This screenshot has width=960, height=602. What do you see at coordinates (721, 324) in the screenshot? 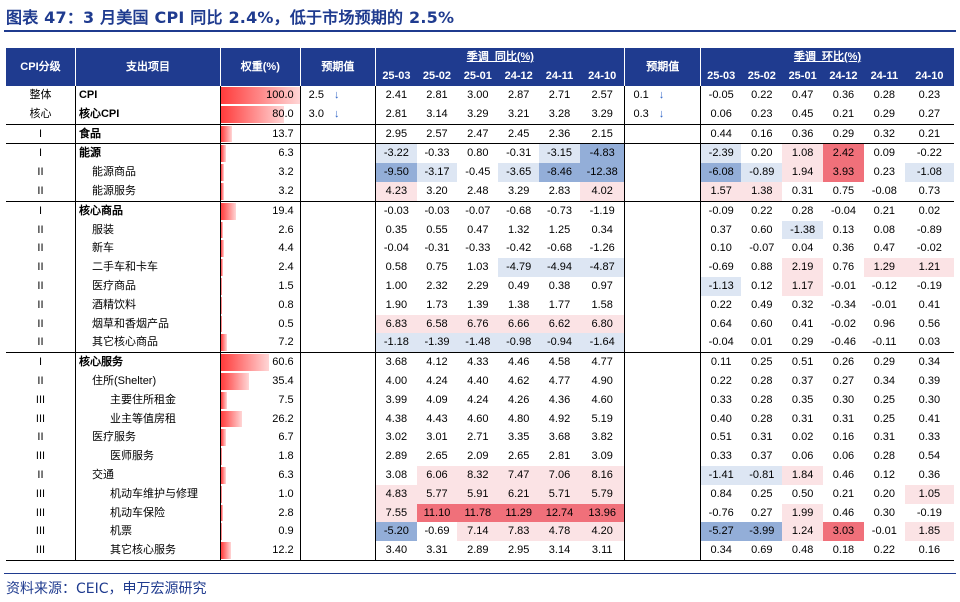
I see `mom-cell: 0.64` at bounding box center [721, 324].